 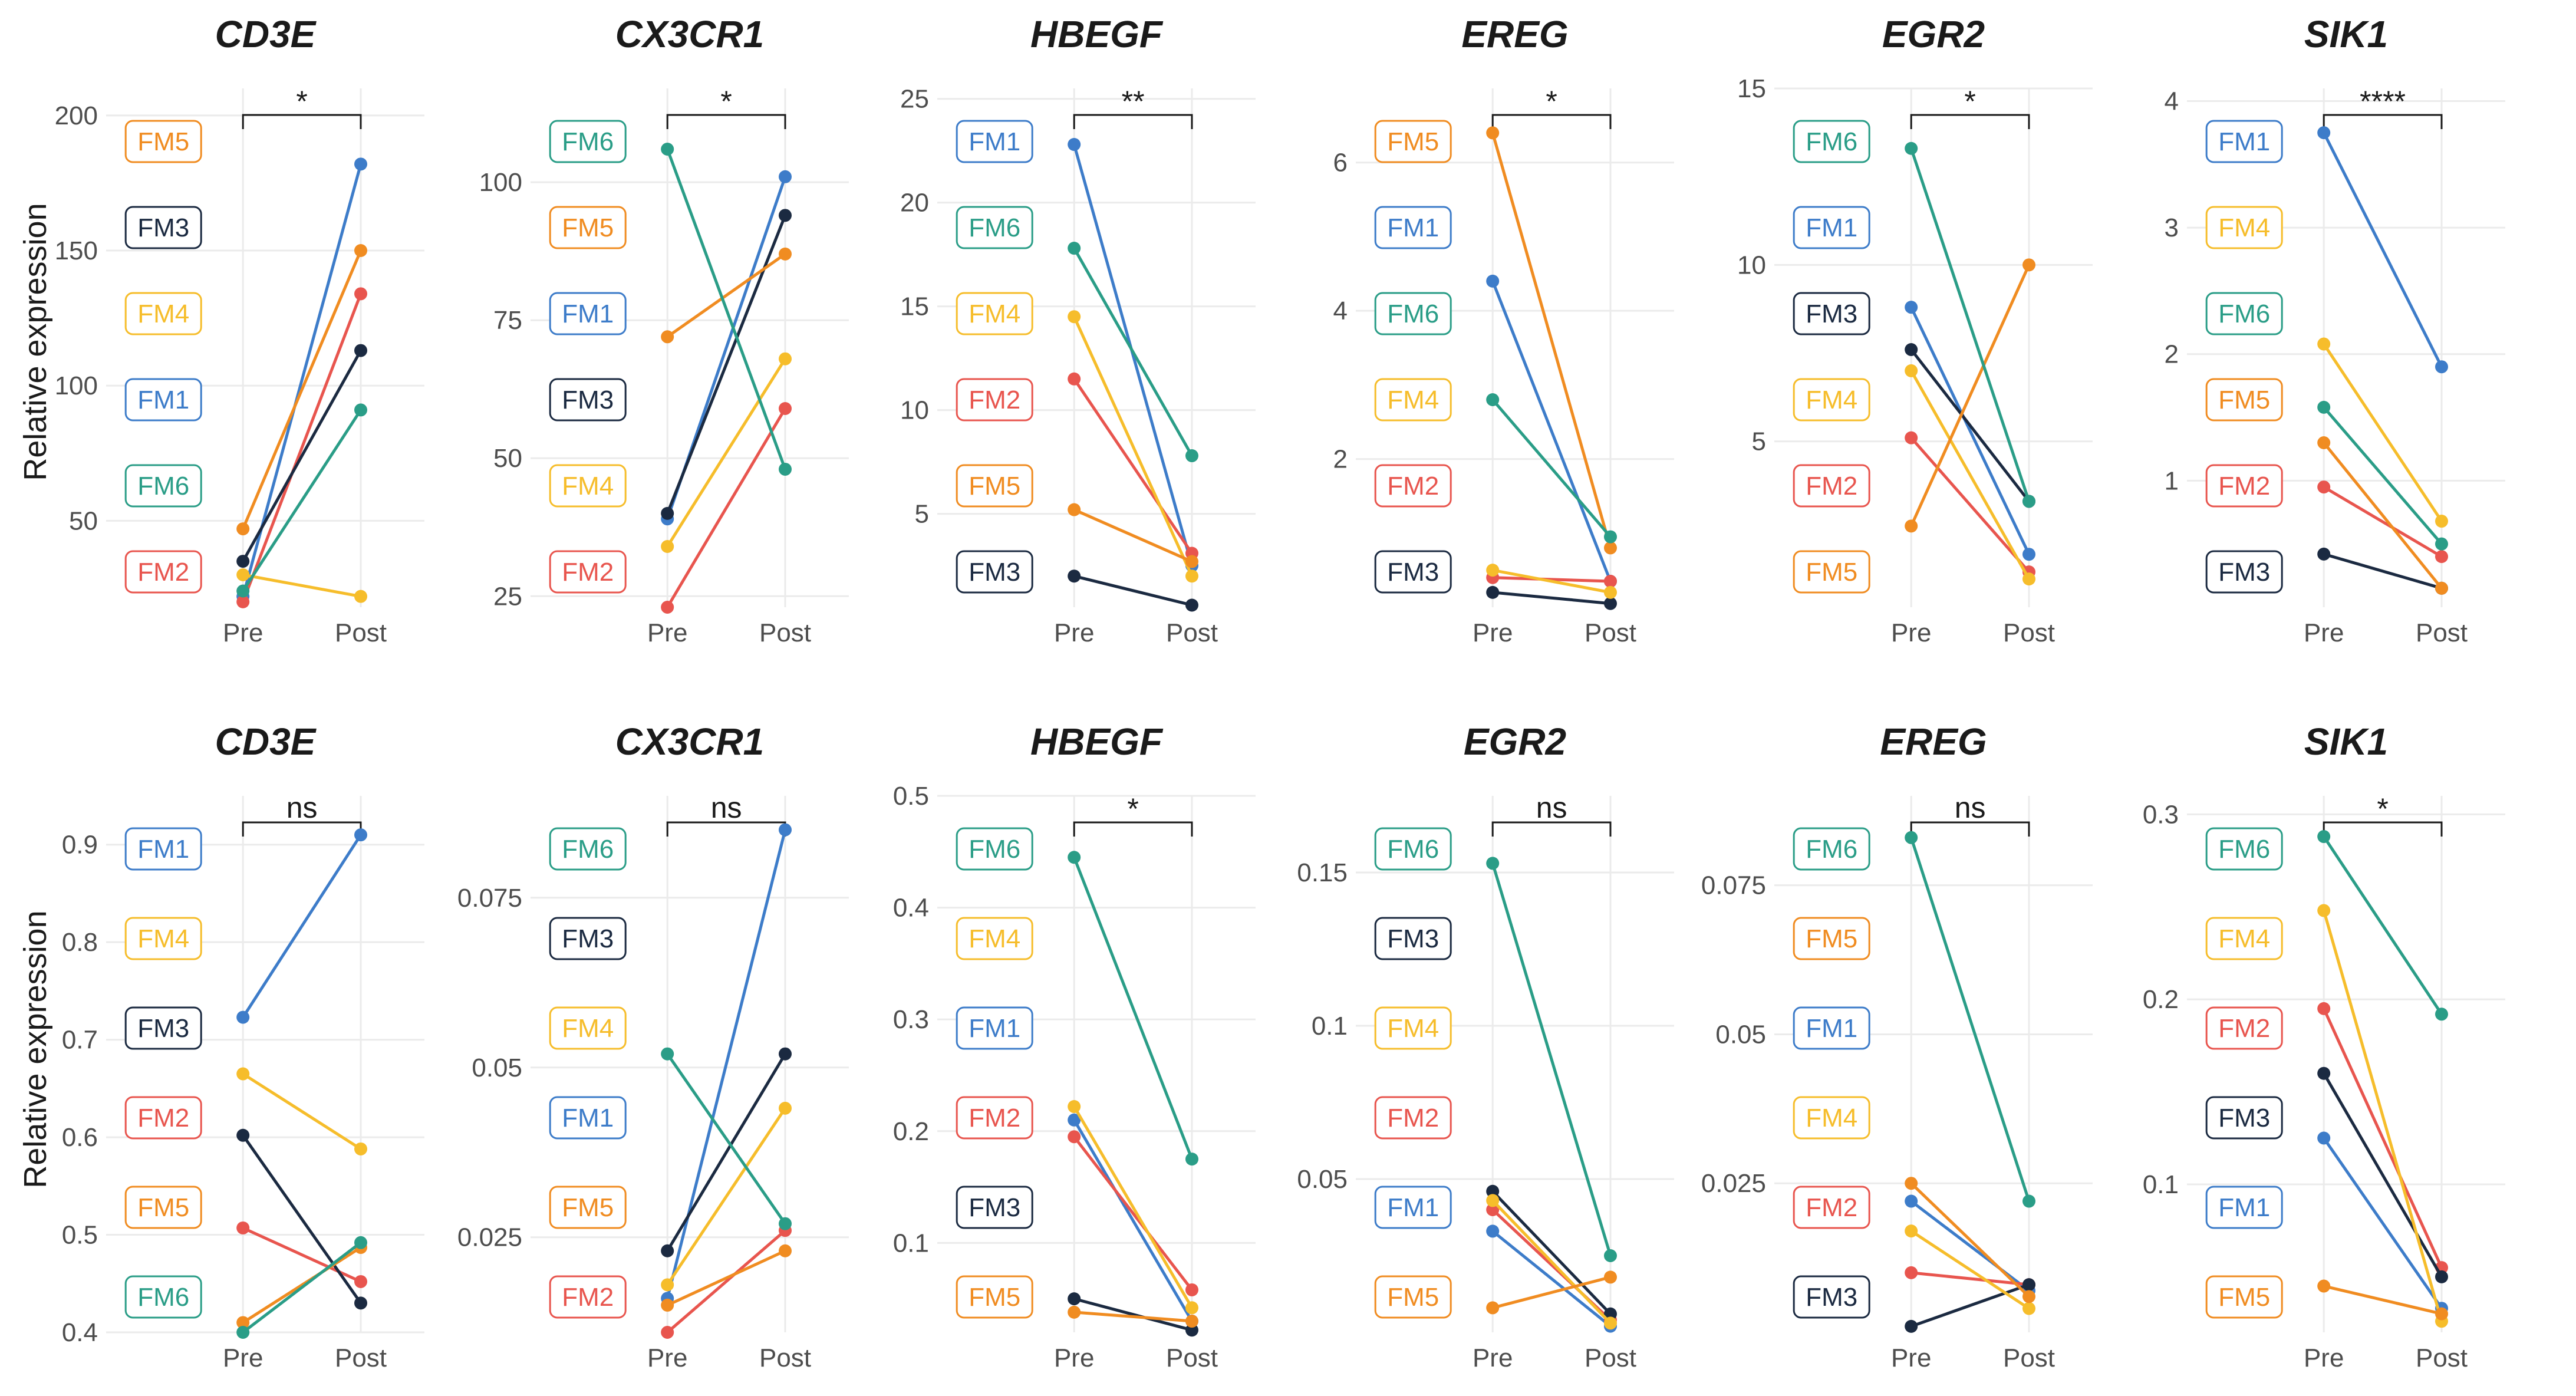 What do you see at coordinates (2028, 1296) in the screenshot?
I see `data-point-fm5-post` at bounding box center [2028, 1296].